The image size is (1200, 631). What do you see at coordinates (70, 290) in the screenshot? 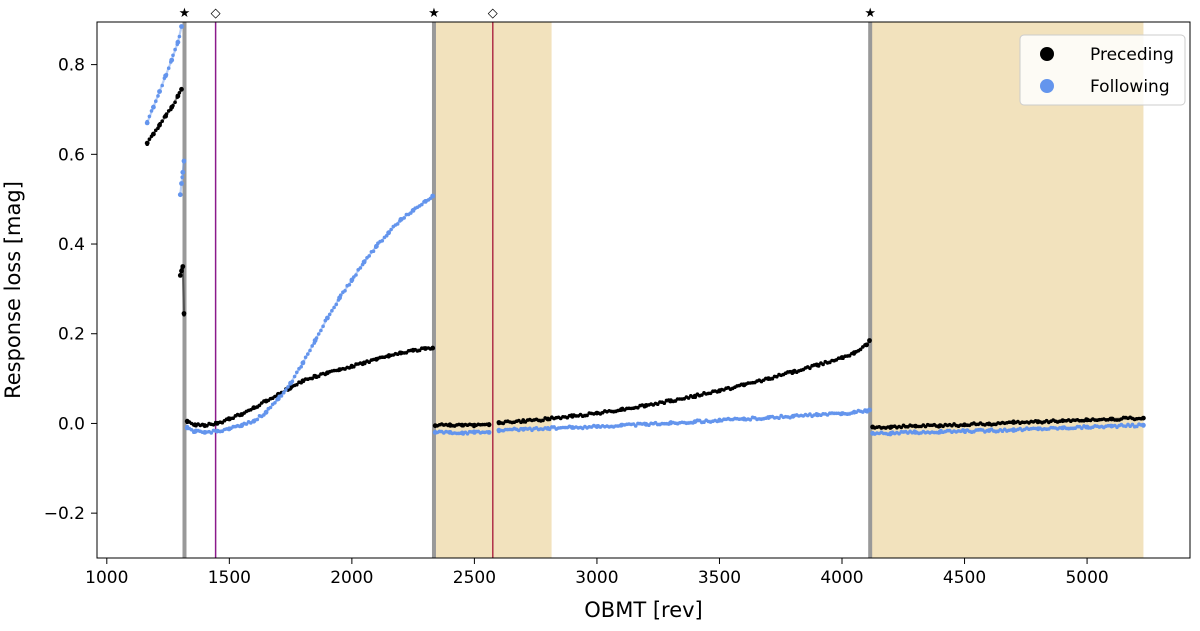
I see `y-axis: −0.2 0.0 0.2 0.4 0.6 0.8` at bounding box center [70, 290].